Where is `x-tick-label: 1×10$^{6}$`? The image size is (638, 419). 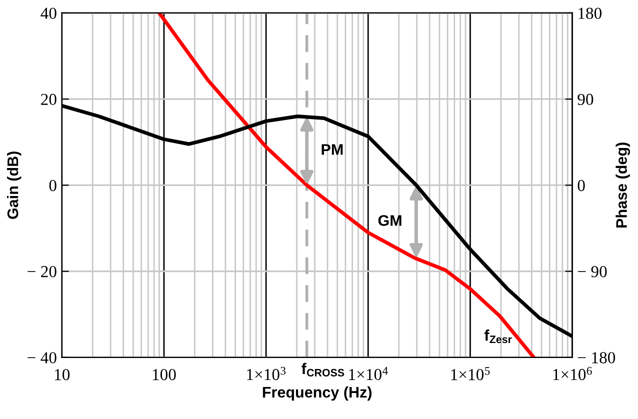 x-tick-label: 1×10$^{6}$ is located at coordinates (572, 373).